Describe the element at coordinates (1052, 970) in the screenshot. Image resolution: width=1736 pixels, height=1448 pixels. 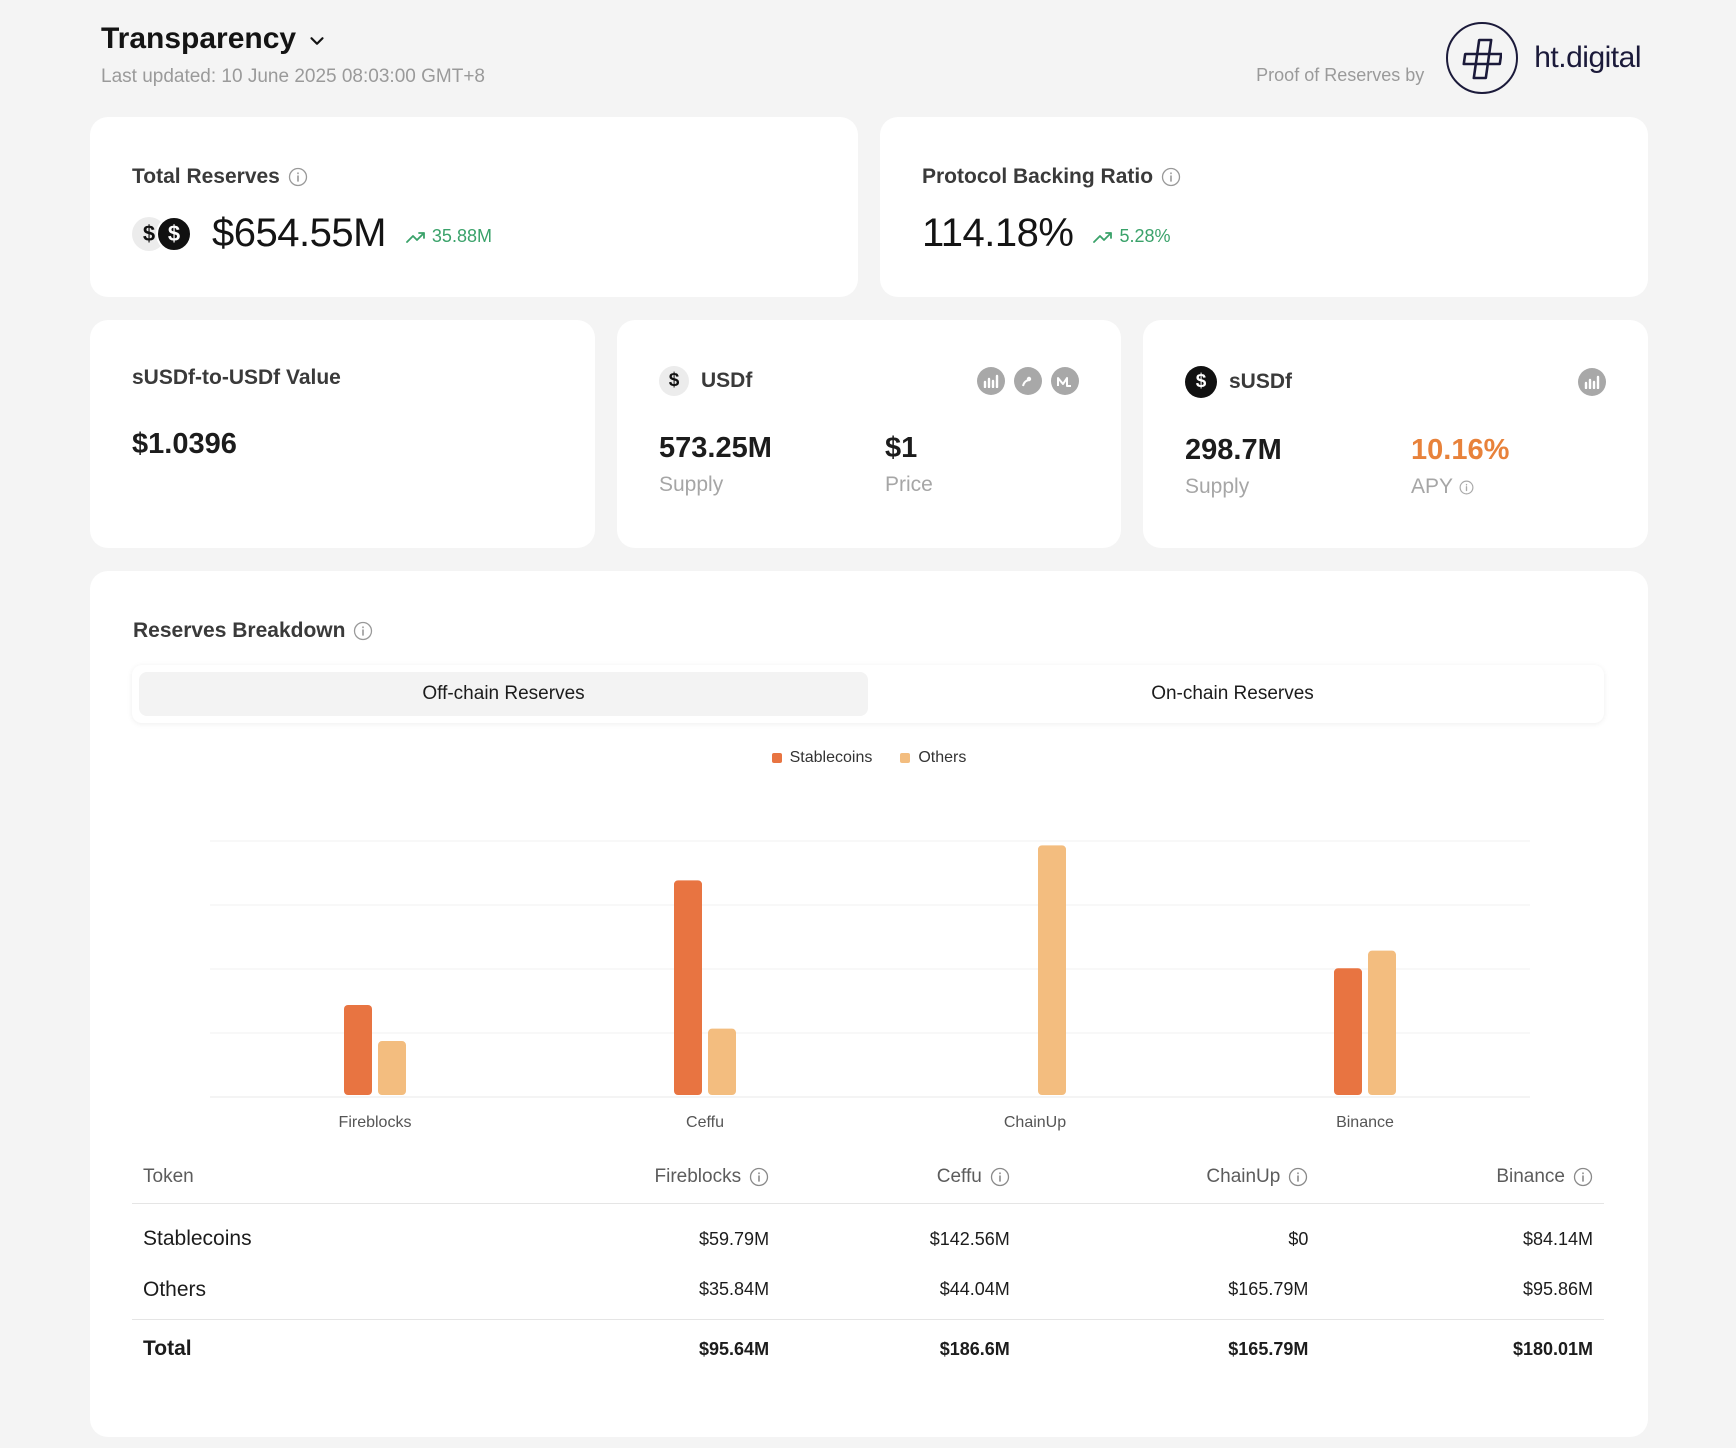
I see `bar-others-chainup` at that location.